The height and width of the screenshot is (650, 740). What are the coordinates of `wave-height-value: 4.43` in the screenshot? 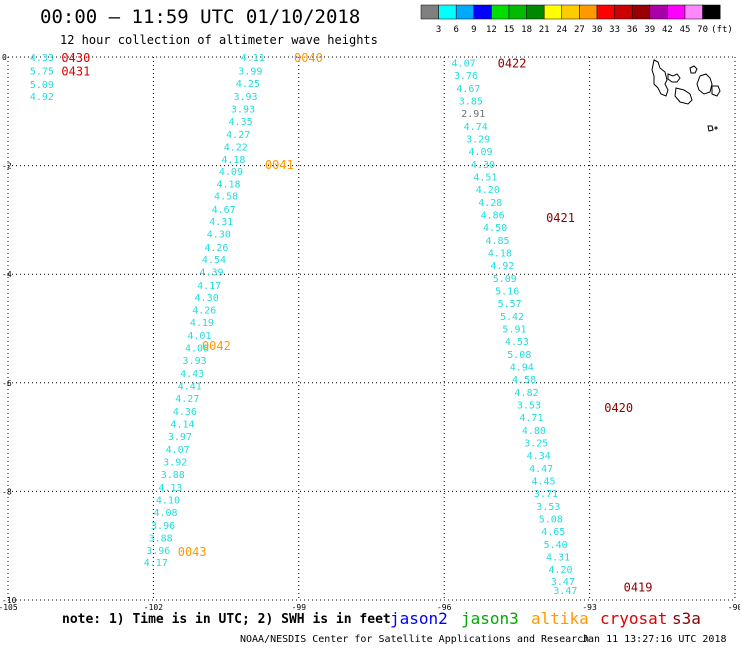 It's located at (192, 374).